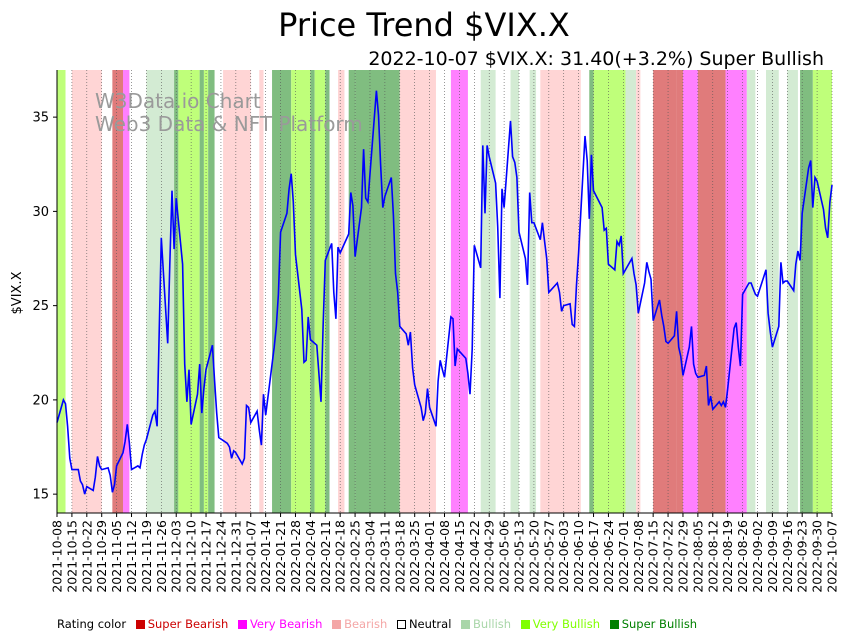  Describe the element at coordinates (101, 556) in the screenshot. I see `x-tick-label: 2021-10-29` at that location.